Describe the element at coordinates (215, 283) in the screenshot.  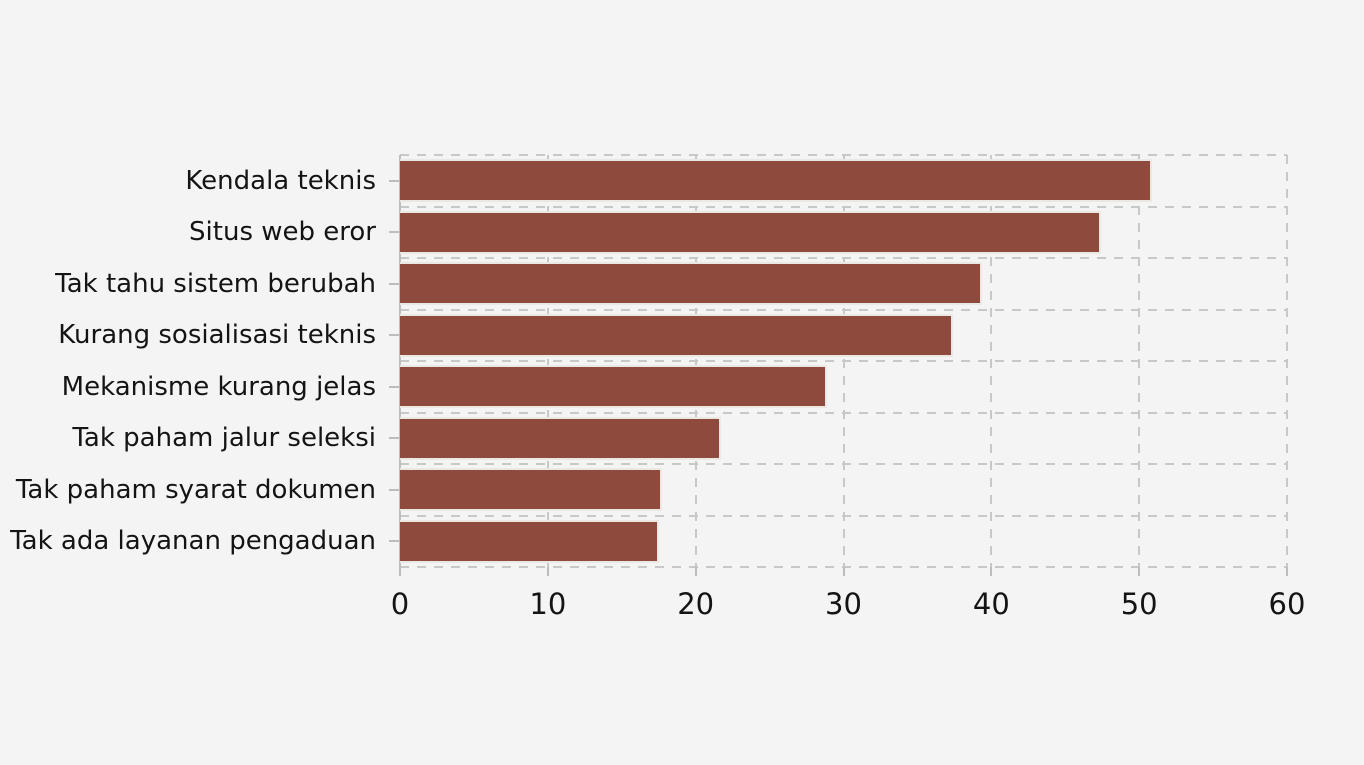
I see `y-tick-label: Tak tahu sistem berubah` at that location.